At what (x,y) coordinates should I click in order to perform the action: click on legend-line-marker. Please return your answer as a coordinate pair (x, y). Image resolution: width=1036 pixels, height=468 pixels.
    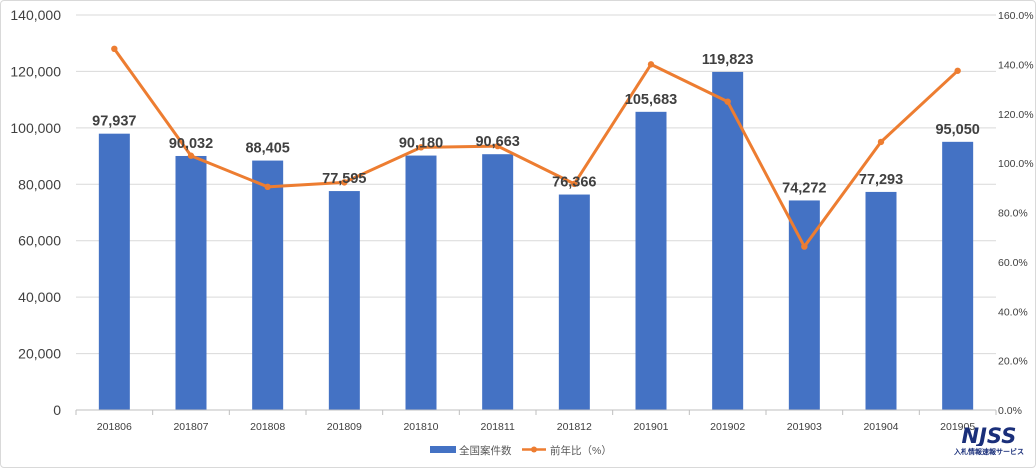
    Looking at the image, I should click on (534, 449).